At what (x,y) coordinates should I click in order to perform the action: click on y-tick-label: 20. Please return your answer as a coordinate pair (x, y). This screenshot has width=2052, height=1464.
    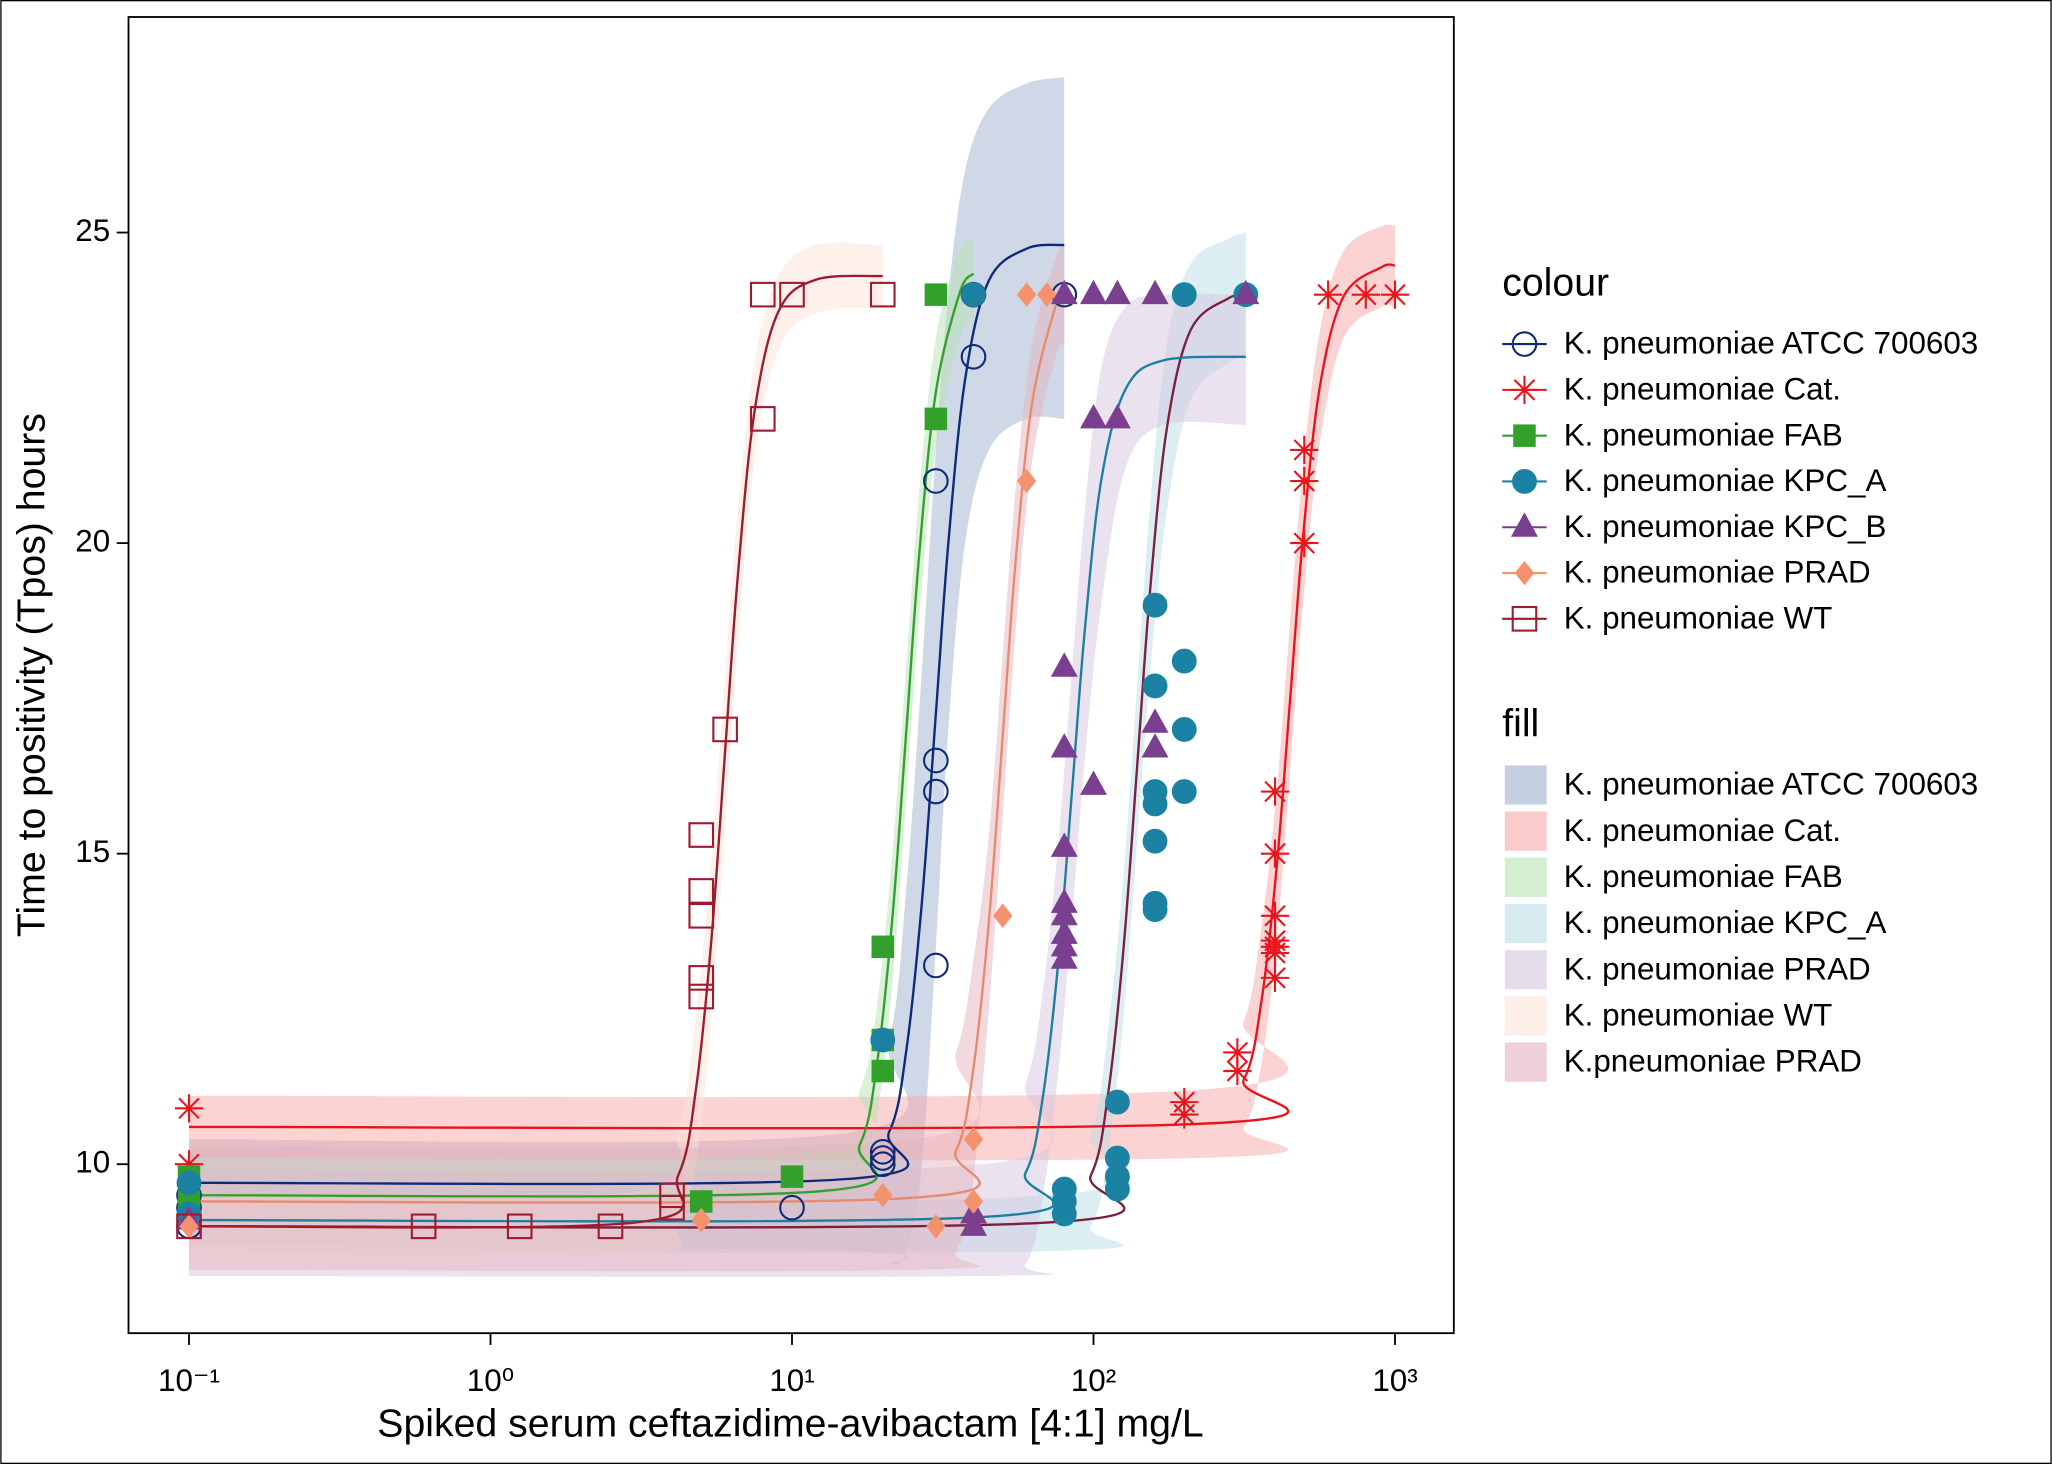
    Looking at the image, I should click on (92, 540).